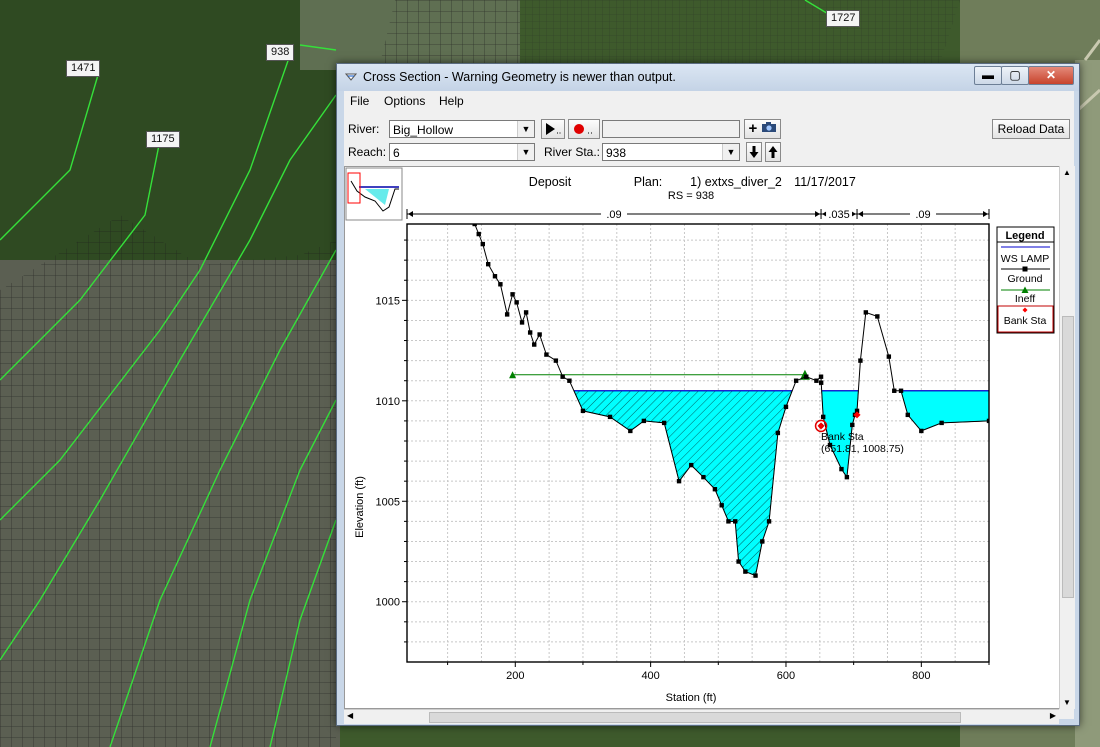 This screenshot has width=1100, height=747. What do you see at coordinates (360, 101) in the screenshot?
I see `menu-file: File` at bounding box center [360, 101].